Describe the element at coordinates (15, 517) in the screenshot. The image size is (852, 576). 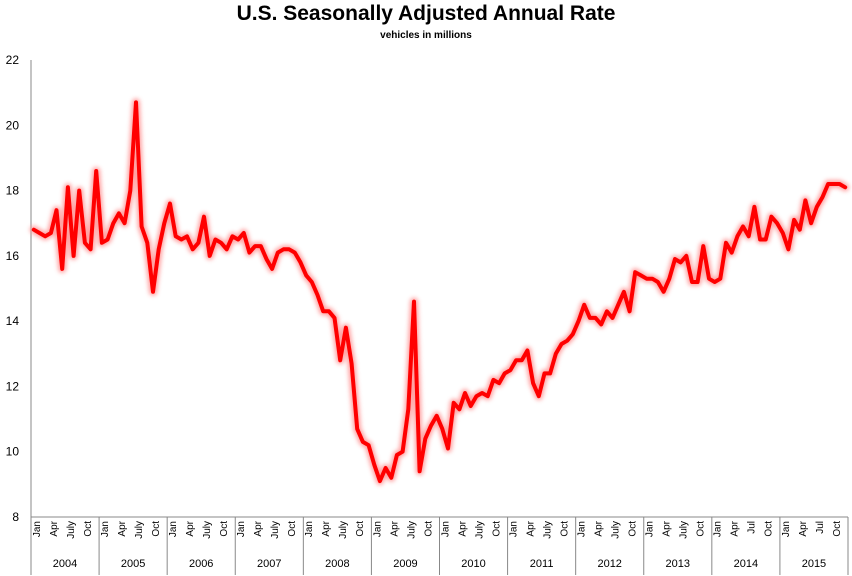
I see `y-tick-label: 8` at that location.